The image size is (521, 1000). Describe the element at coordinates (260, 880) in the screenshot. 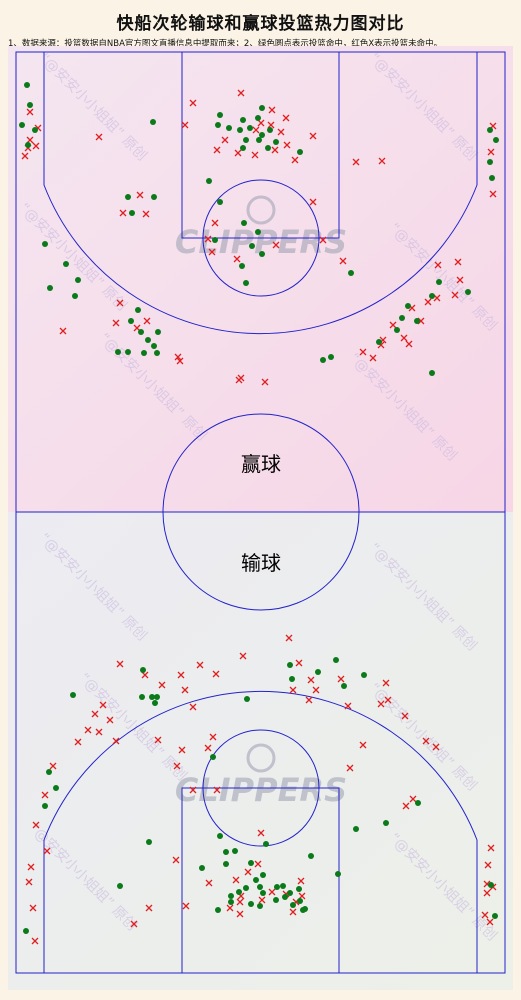

I see `paint-bottom` at that location.